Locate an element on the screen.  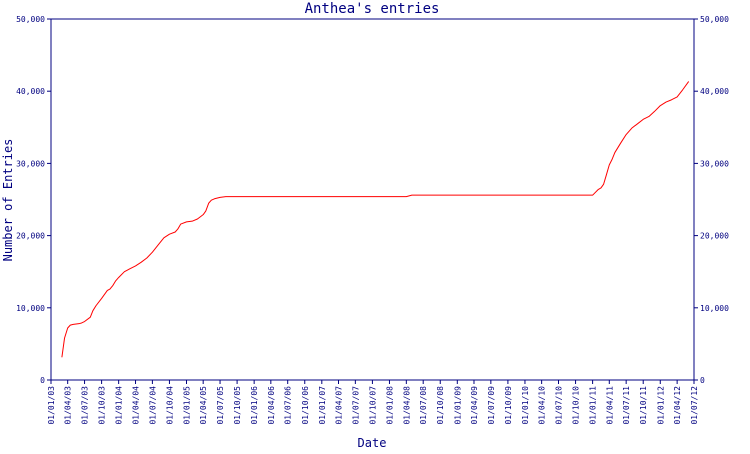
x-tick-label: 01/01/03 is located at coordinates (51, 405).